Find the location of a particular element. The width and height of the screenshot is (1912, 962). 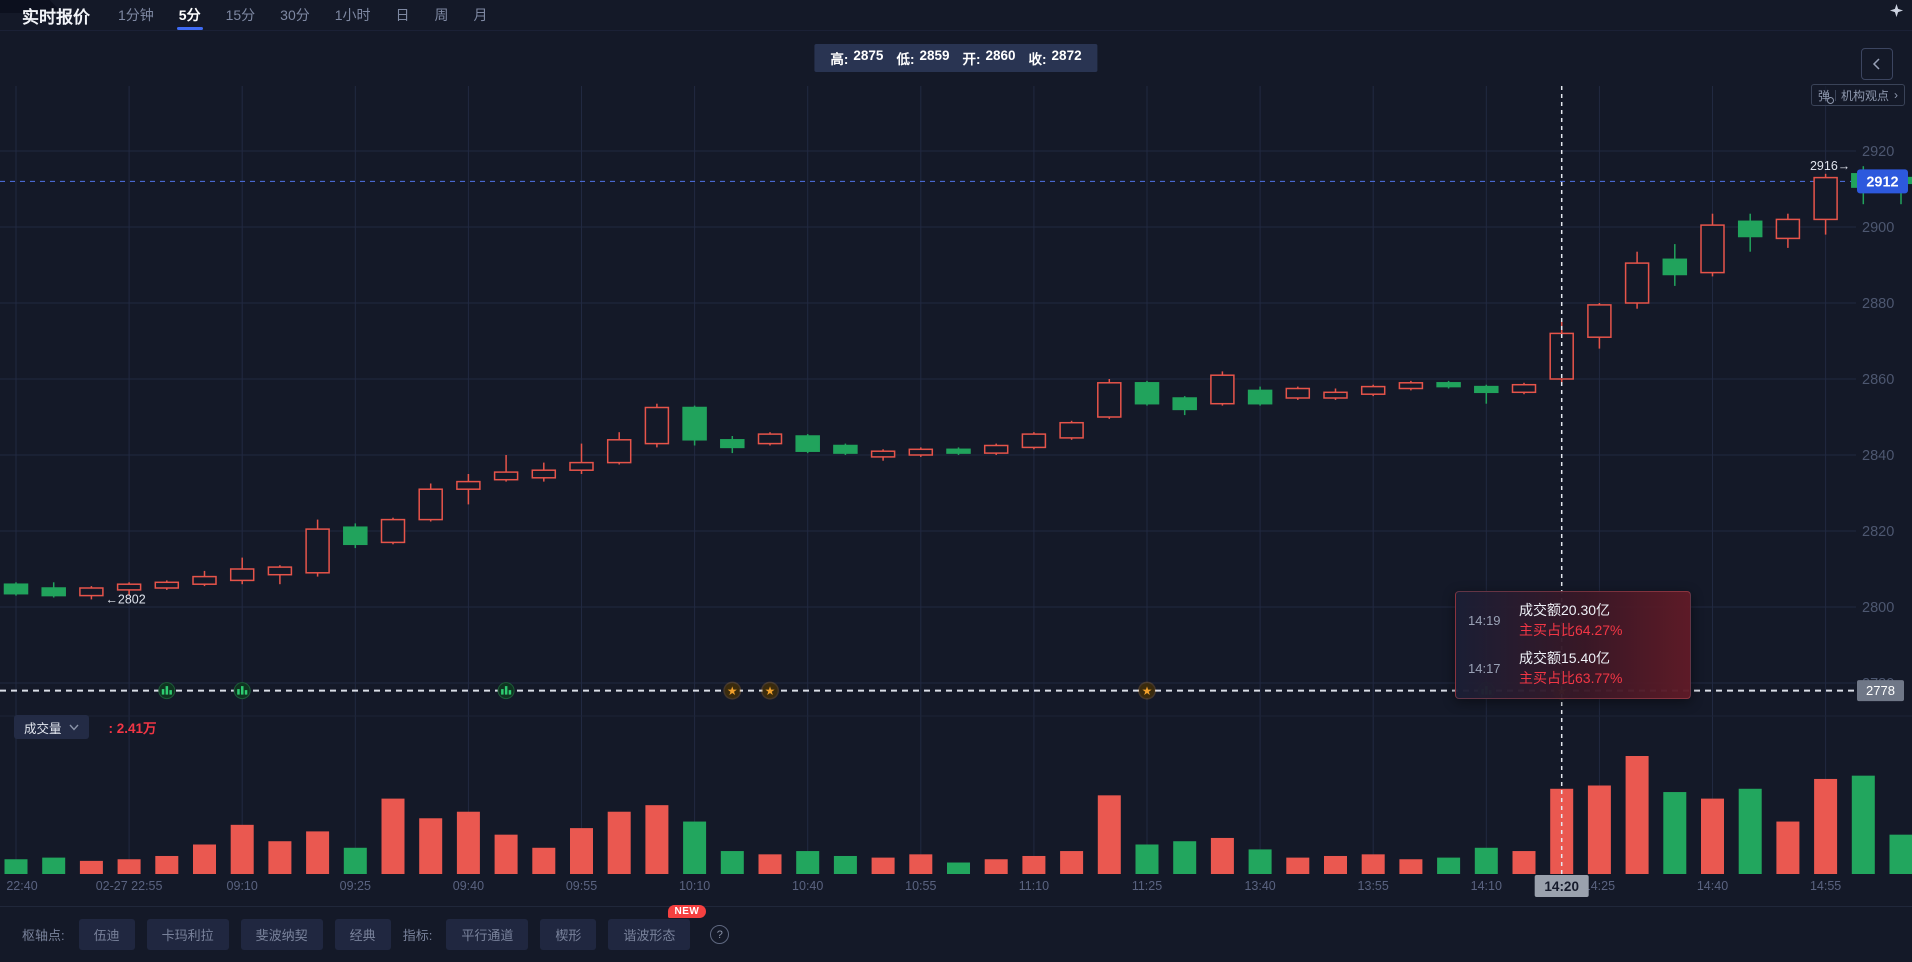

tooltip-time: 14:17 is located at coordinates (1484, 669).